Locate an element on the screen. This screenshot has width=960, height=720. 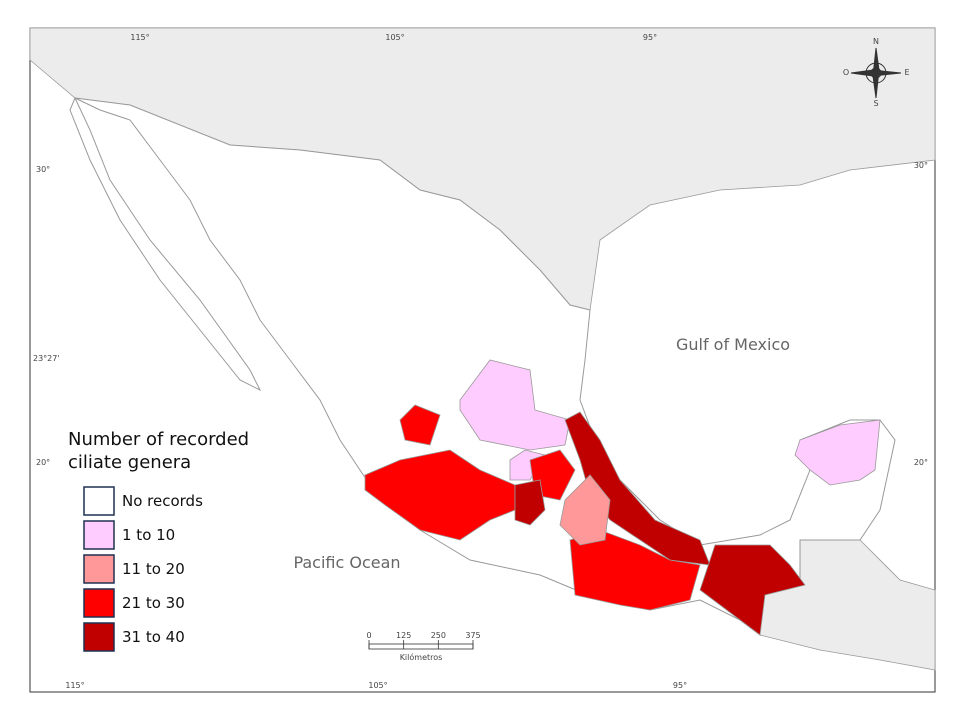
compass is located at coordinates (876, 73).